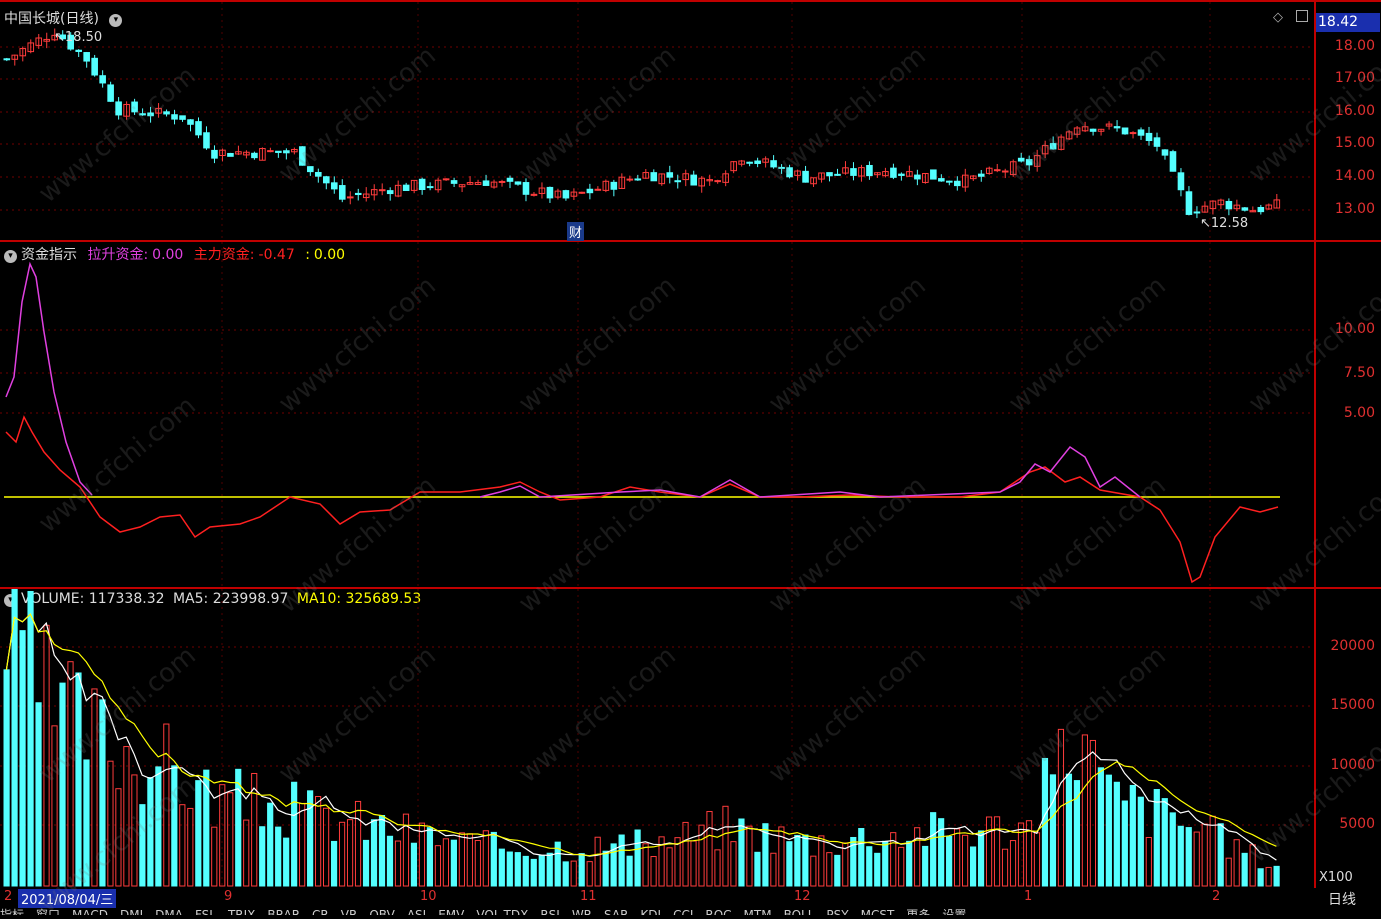  Describe the element at coordinates (169, 911) in the screenshot. I see `indicator-tab: DMA` at that location.